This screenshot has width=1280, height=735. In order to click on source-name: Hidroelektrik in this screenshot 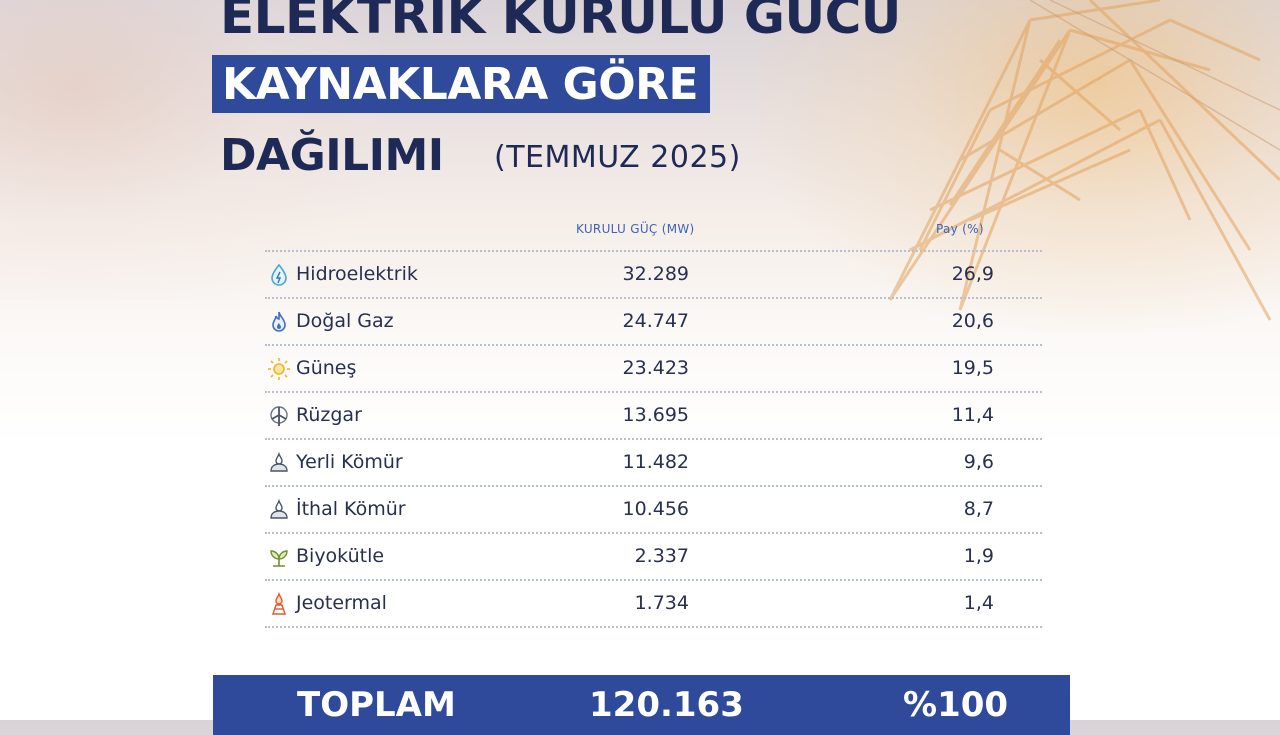, I will do `click(357, 274)`.